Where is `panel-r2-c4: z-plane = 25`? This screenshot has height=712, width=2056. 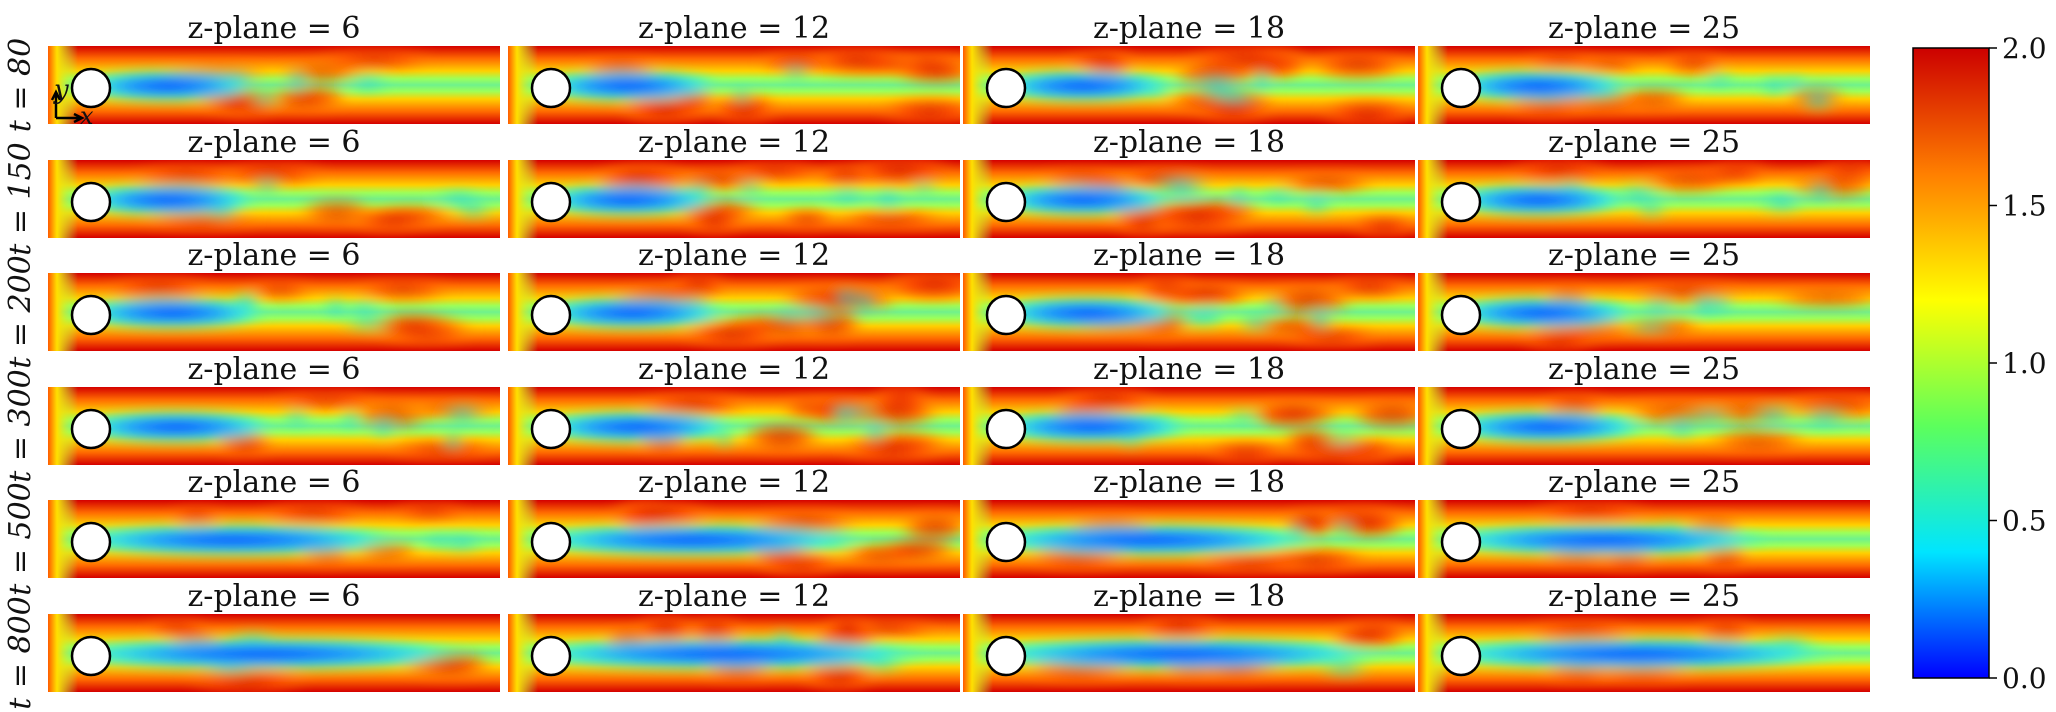
panel-r2-c4: z-plane = 25 is located at coordinates (1644, 181).